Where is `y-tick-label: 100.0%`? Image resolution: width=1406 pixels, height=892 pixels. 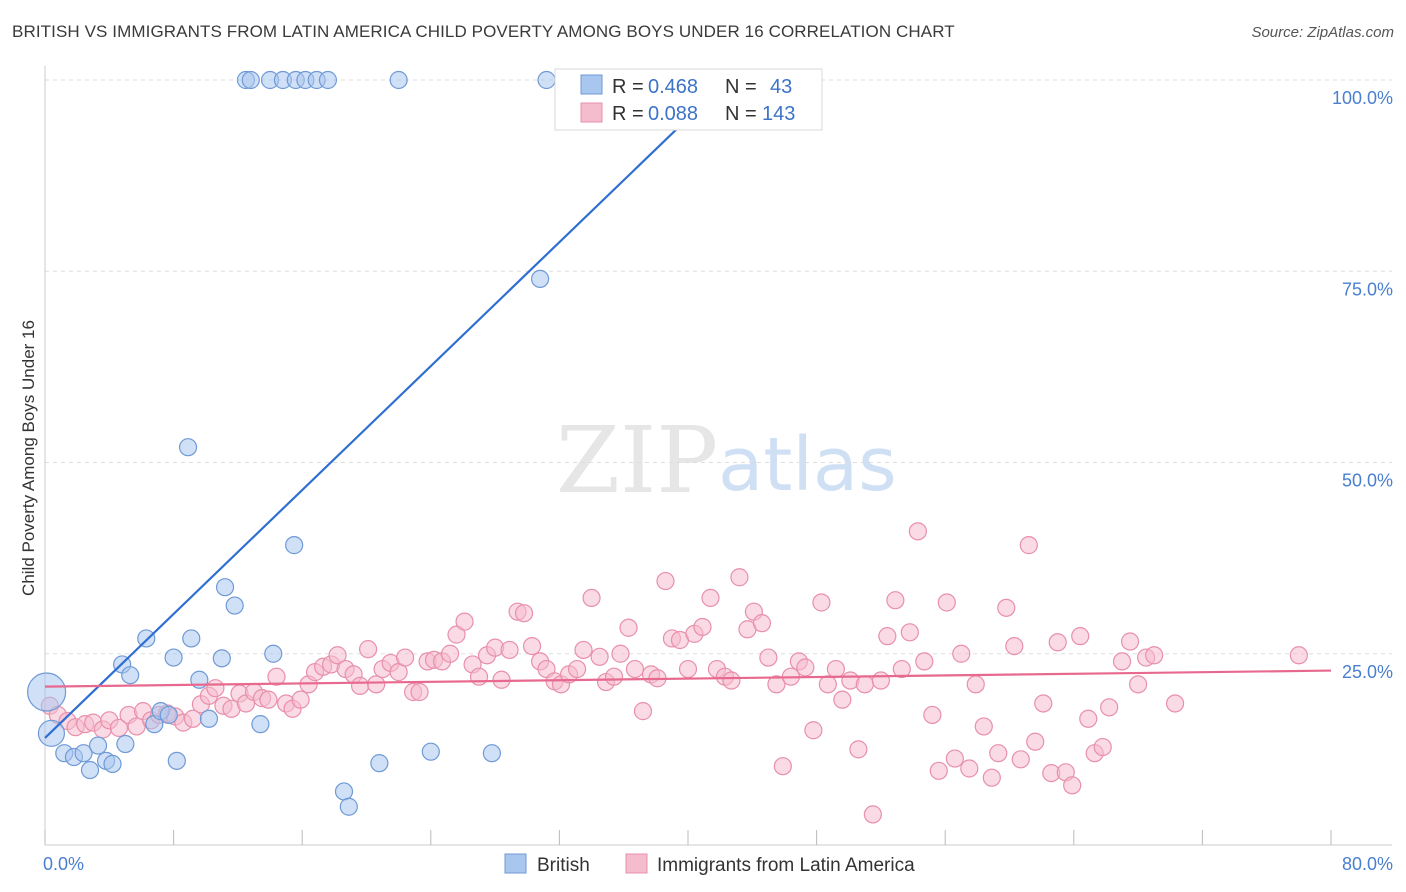 y-tick-label: 100.0% is located at coordinates (1362, 98).